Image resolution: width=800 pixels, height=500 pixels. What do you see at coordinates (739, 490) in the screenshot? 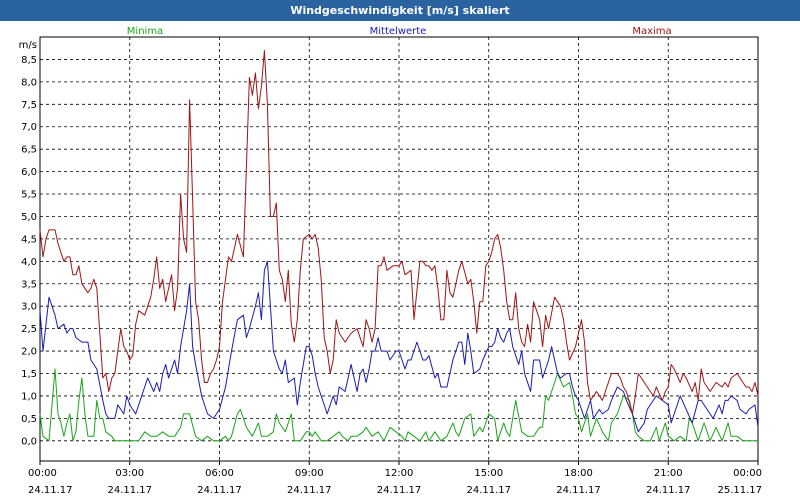
I see `x-tick-date: 25.11.17` at bounding box center [739, 490].